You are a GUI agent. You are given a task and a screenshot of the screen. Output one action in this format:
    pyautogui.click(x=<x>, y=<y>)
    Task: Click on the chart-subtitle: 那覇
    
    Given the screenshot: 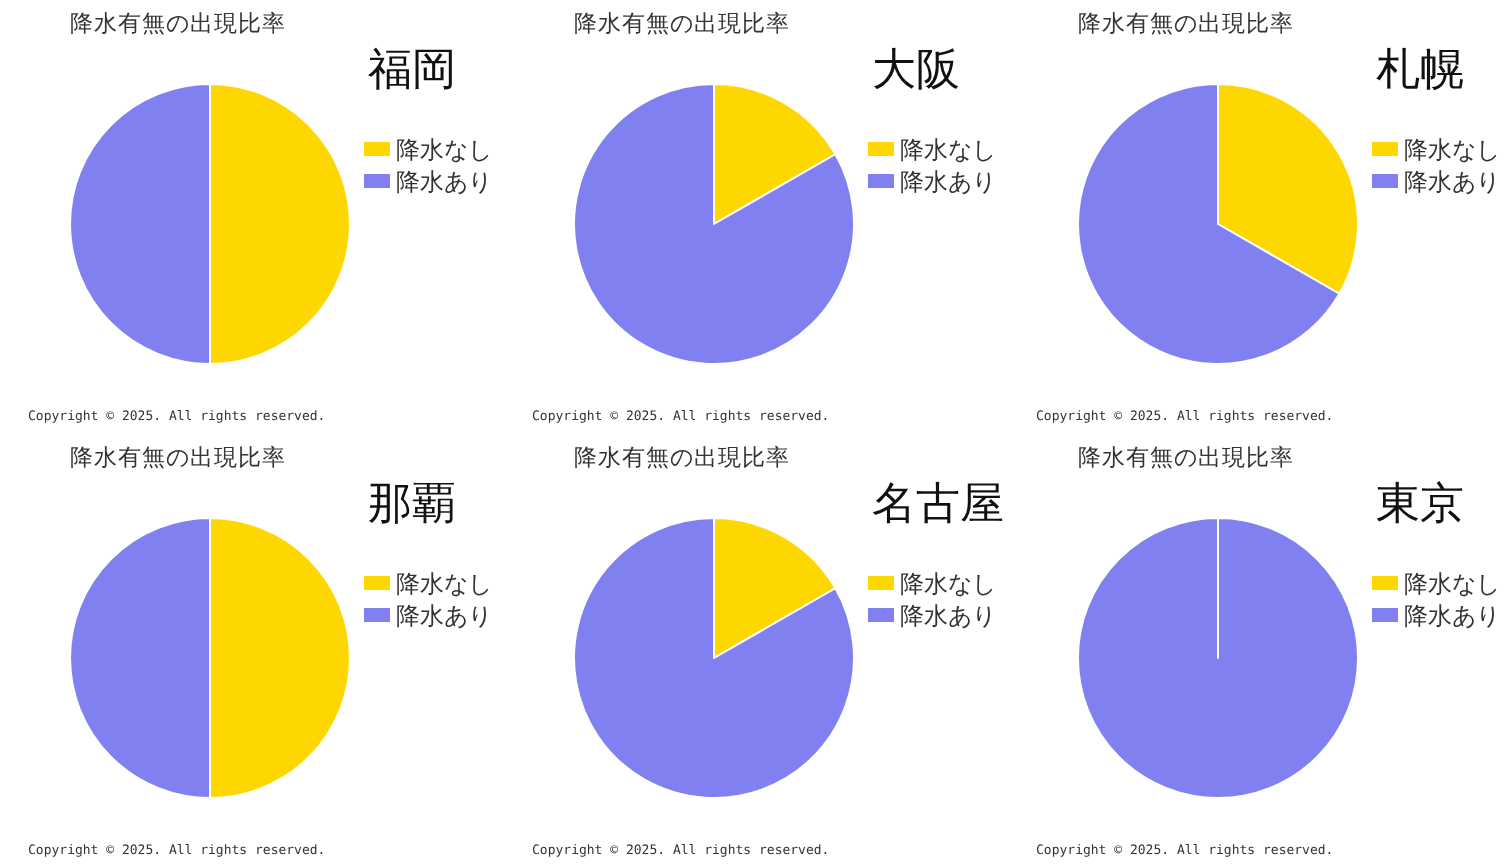 What is the action you would take?
    pyautogui.click(x=412, y=505)
    